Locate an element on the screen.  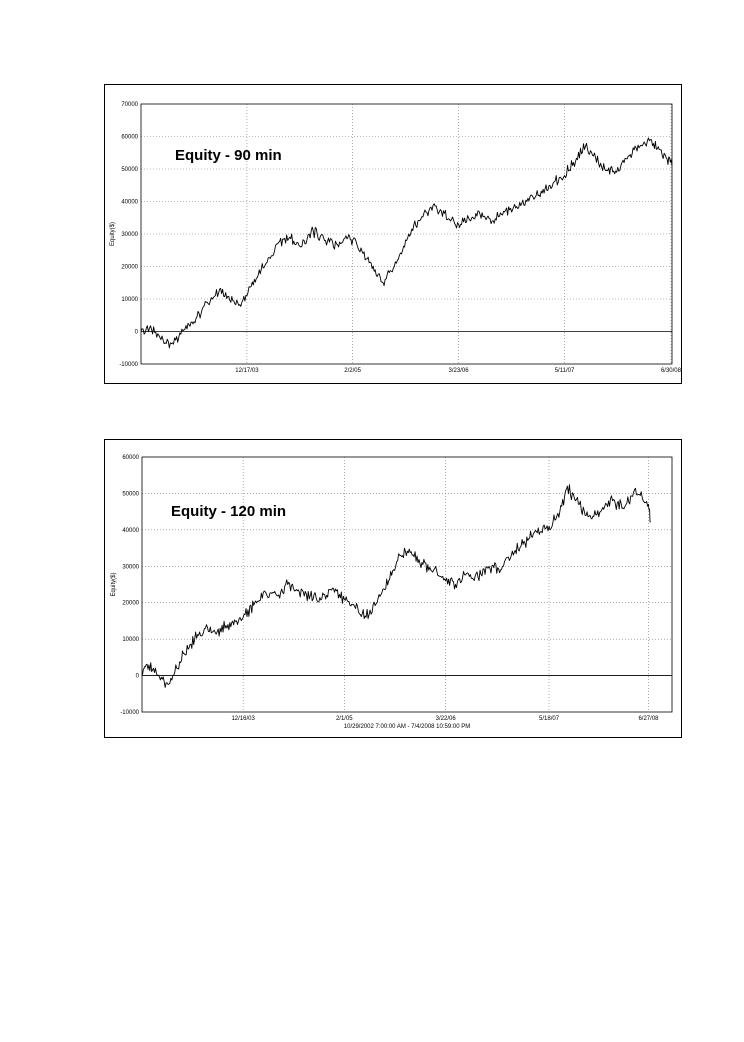
x-tick-label: 3/22/06 is located at coordinates (446, 719).